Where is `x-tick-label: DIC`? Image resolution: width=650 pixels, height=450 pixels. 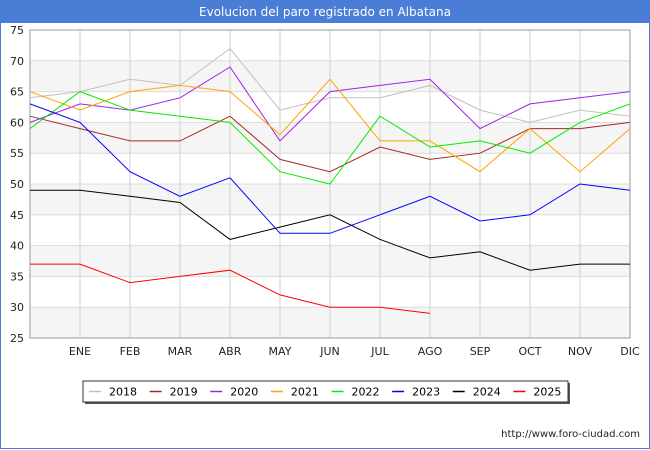 x-tick-label: DIC is located at coordinates (630, 351).